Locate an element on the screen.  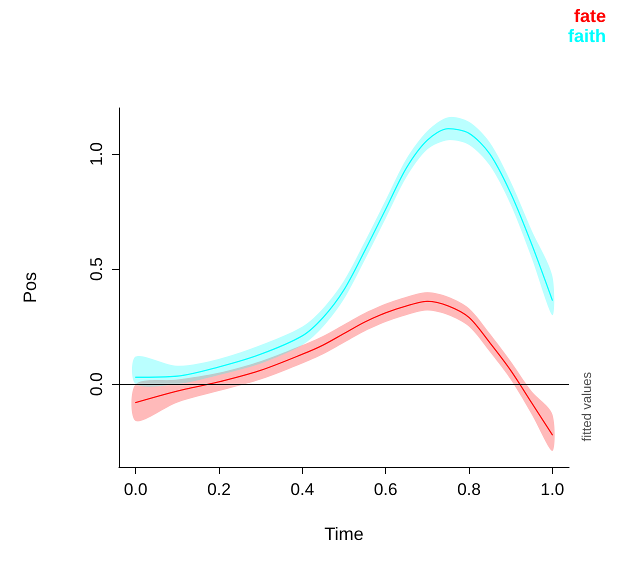
y-tick-label: 0.5 is located at coordinates (96, 269).